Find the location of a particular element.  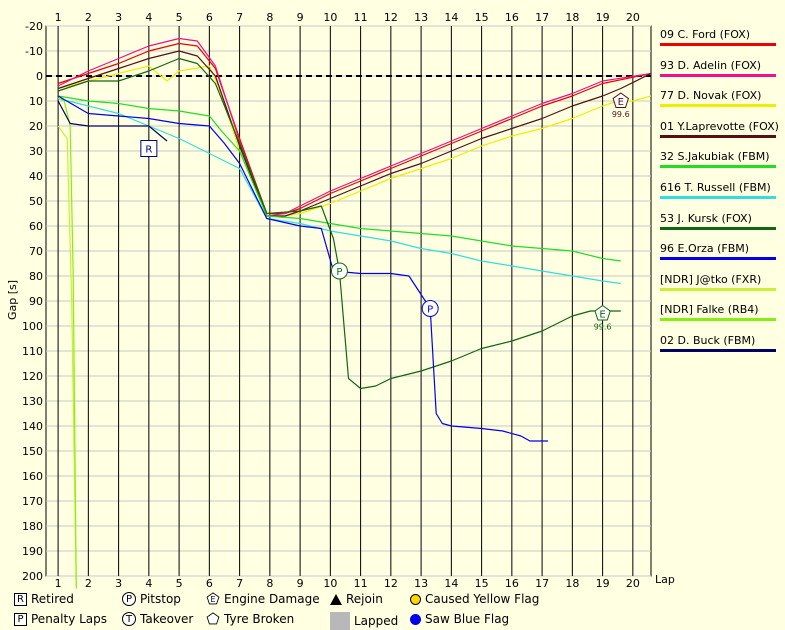

key-item: T Takeover is located at coordinates (157, 619).